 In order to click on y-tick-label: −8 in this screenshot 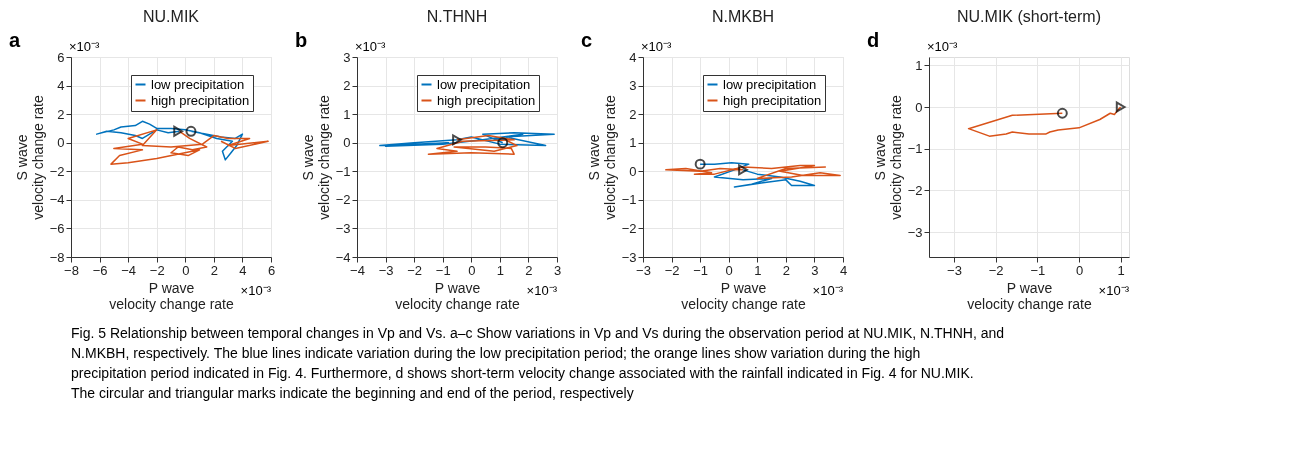, I will do `click(57, 257)`.